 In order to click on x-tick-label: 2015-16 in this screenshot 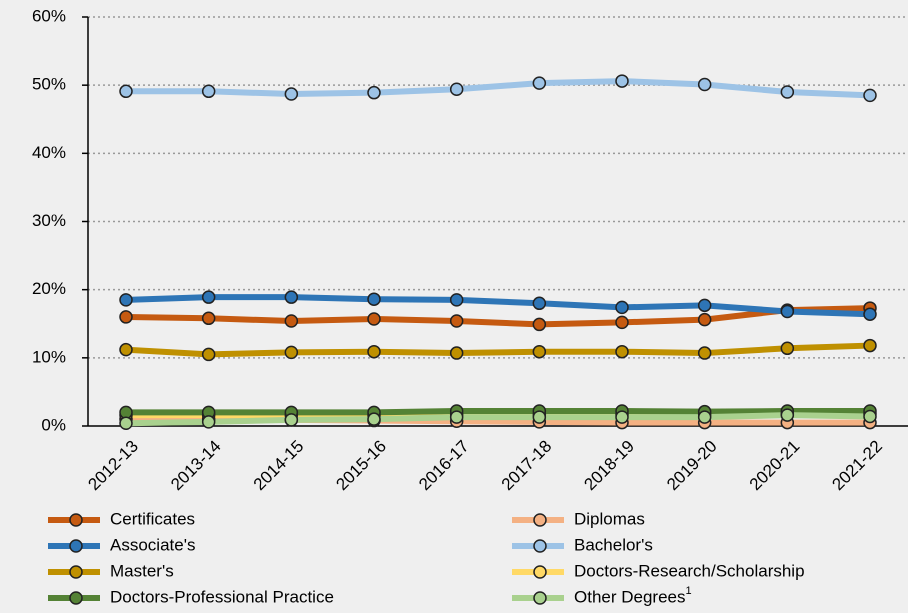, I will do `click(361, 466)`.